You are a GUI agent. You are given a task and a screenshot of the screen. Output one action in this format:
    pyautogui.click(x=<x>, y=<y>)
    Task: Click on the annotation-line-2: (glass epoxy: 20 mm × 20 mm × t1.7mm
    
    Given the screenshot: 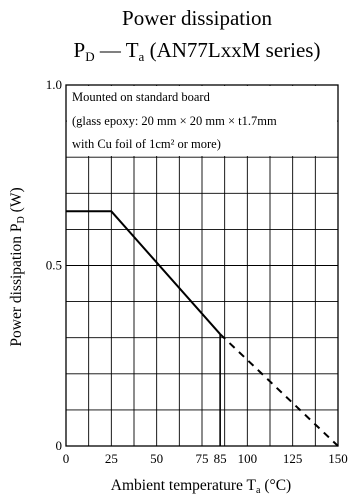 What is the action you would take?
    pyautogui.click(x=174, y=121)
    